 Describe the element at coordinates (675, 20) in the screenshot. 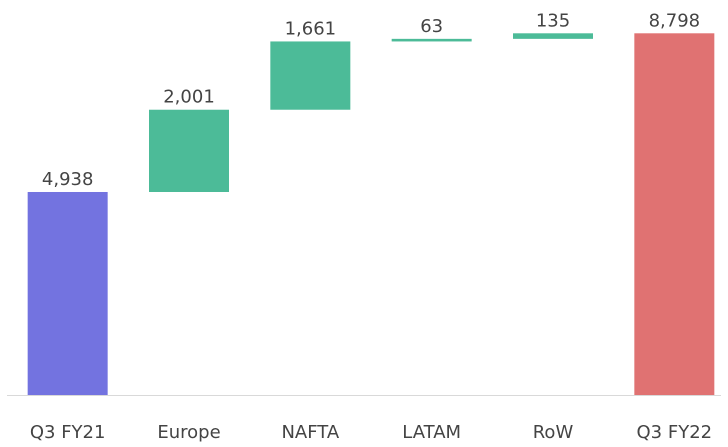

I see `value-label: 8,798` at that location.